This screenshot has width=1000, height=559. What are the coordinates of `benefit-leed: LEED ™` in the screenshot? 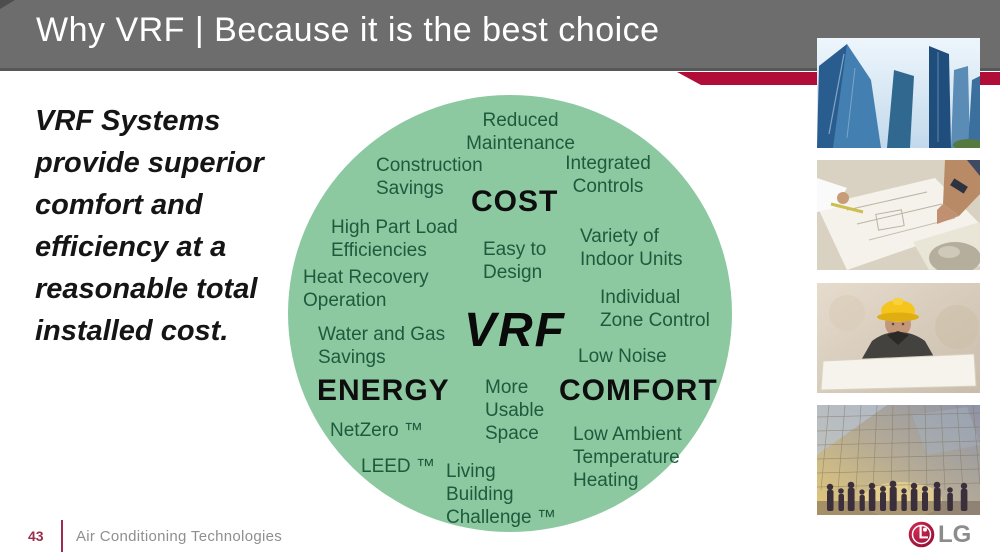 It's located at (398, 466).